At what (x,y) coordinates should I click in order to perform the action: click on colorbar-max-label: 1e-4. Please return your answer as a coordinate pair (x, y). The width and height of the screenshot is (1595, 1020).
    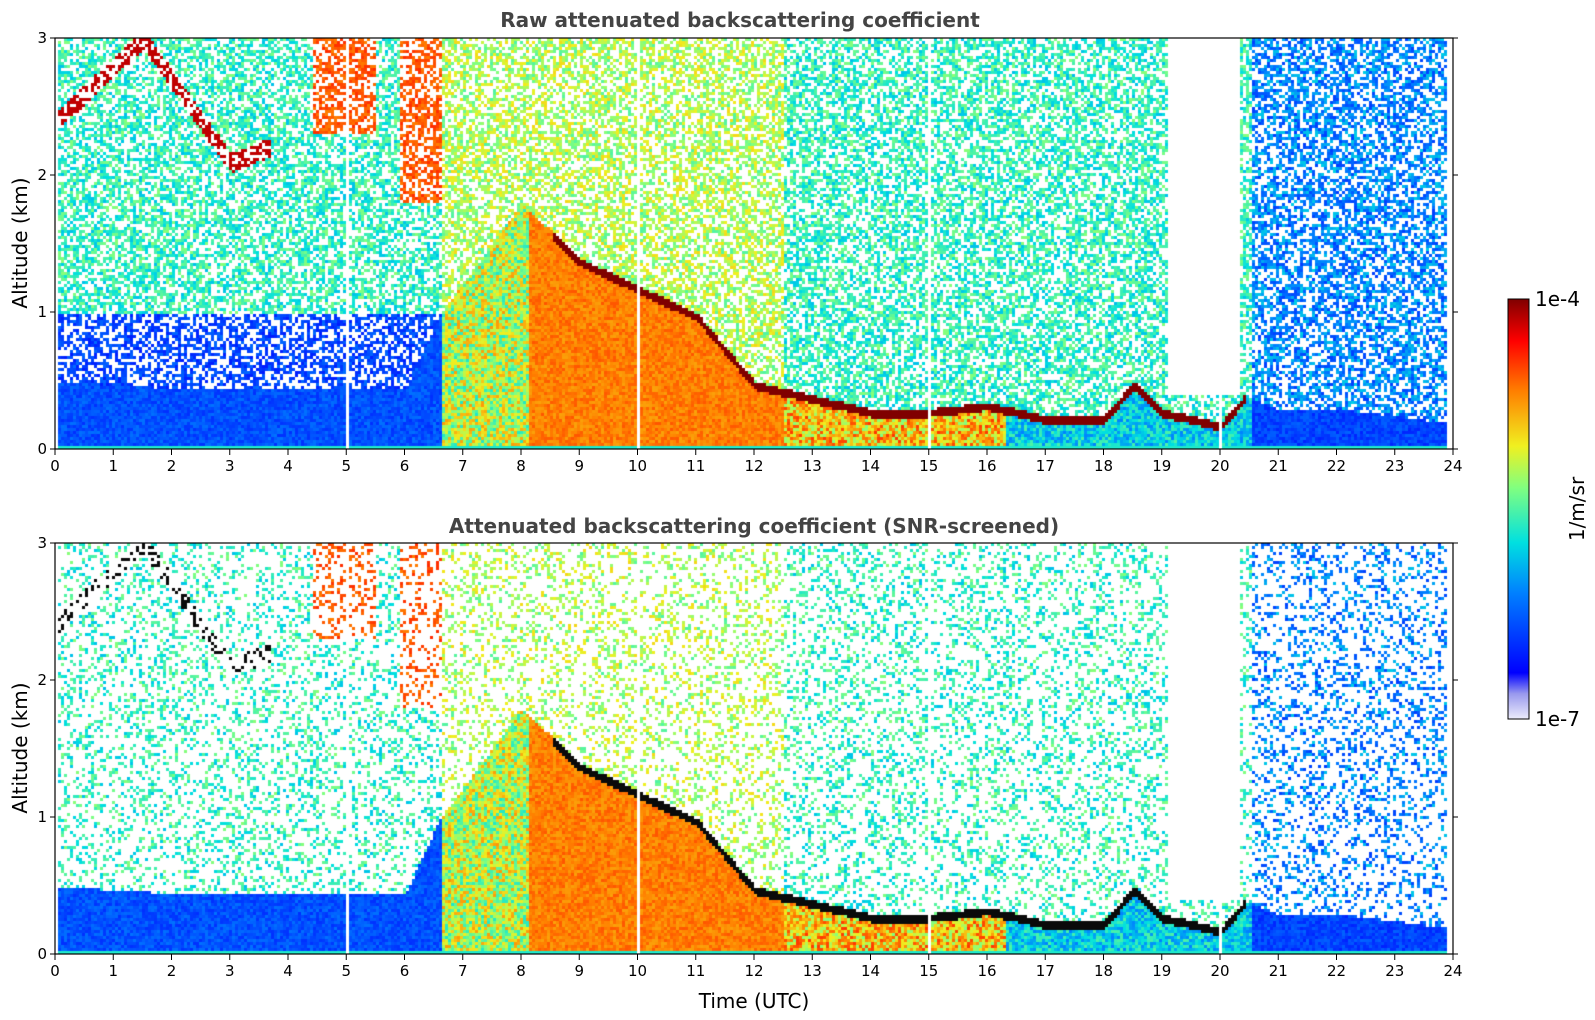
    Looking at the image, I should click on (1557, 299).